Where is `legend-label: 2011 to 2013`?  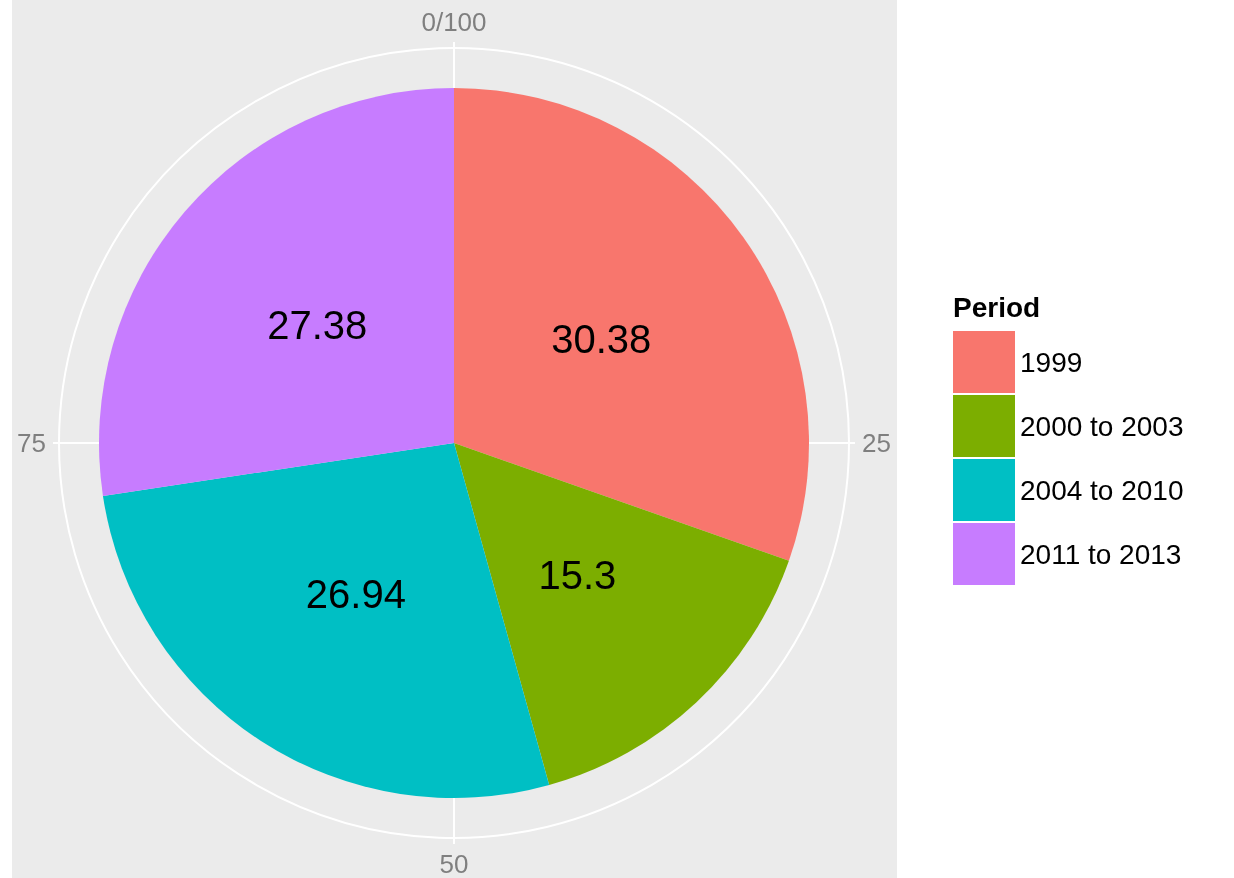
legend-label: 2011 to 2013 is located at coordinates (1101, 554).